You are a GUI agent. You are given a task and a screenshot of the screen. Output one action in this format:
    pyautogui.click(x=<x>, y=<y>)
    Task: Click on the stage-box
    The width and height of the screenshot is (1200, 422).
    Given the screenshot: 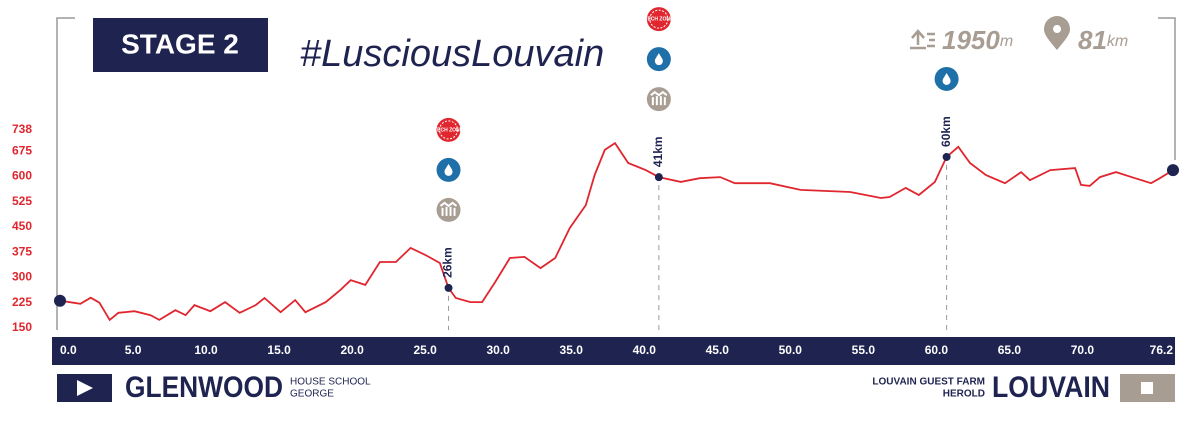 What is the action you would take?
    pyautogui.click(x=180, y=45)
    